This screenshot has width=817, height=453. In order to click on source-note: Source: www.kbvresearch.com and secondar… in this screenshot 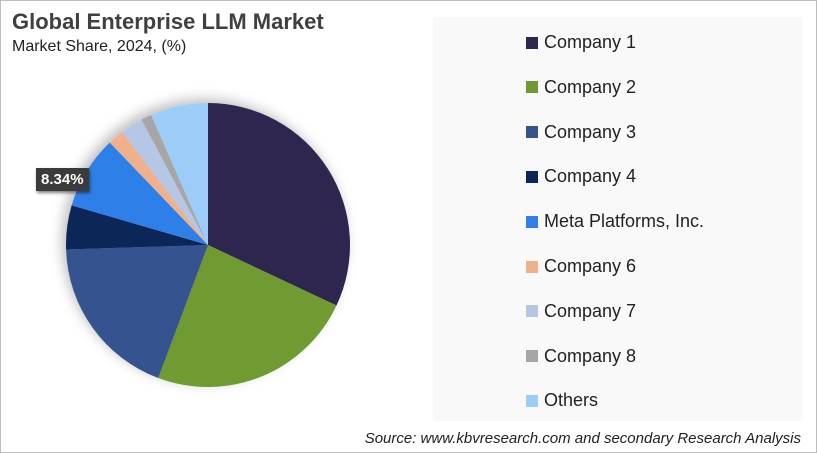, I will do `click(582, 438)`.